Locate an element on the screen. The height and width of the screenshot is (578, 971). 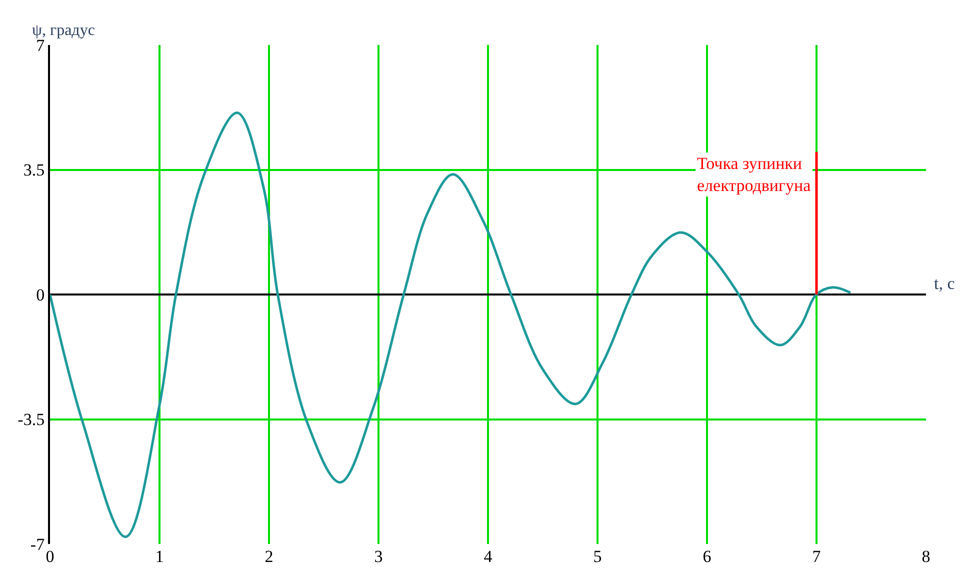
x-tick-label: 6 is located at coordinates (707, 556).